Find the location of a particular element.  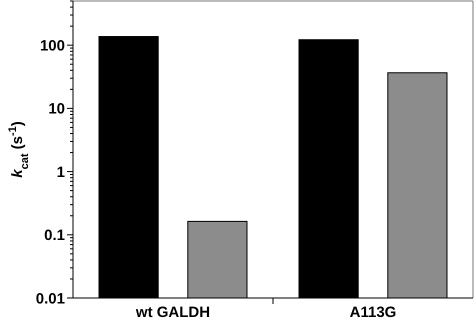

y-tick-label: 1 is located at coordinates (60, 172).